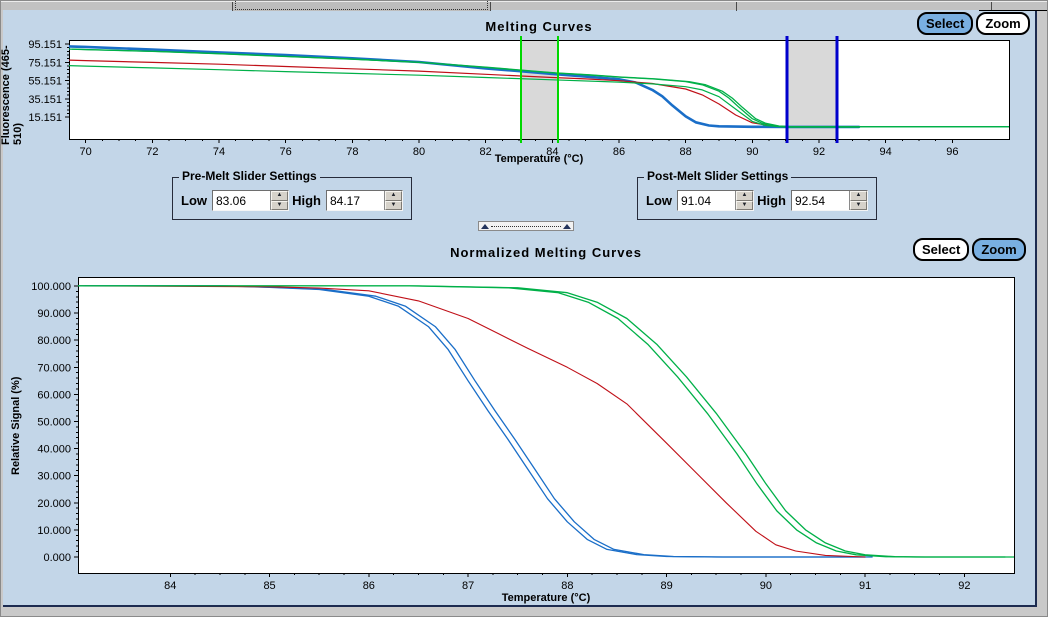  I want to click on normalized-select-button: Select, so click(941, 249).